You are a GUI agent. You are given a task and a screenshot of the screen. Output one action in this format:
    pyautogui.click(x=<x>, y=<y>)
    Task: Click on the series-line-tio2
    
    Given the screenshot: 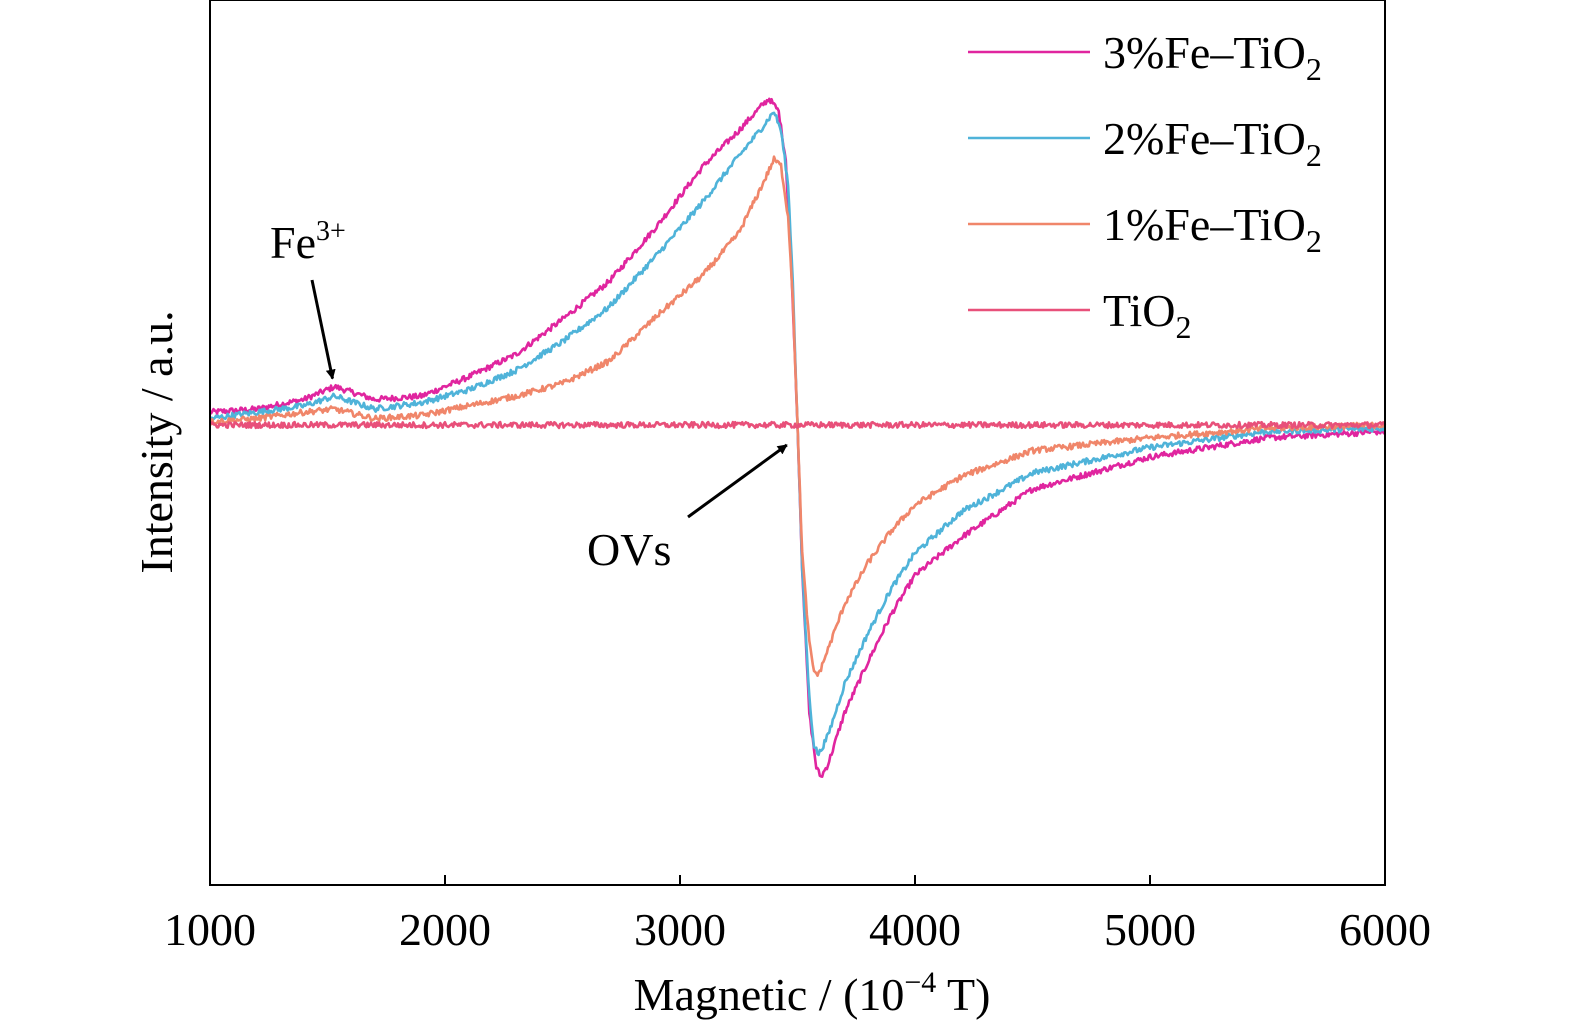 What is the action you would take?
    pyautogui.click(x=797, y=425)
    